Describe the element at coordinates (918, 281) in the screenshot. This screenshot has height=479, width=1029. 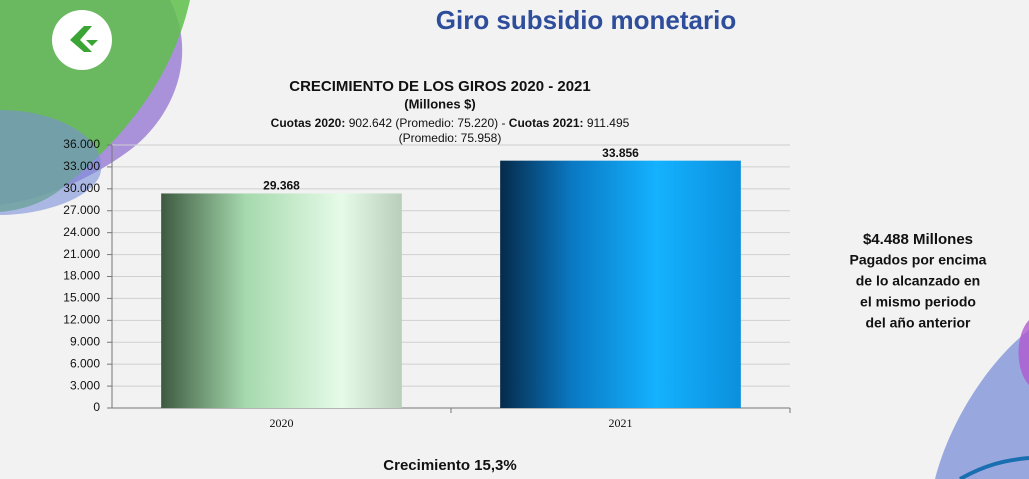
I see `side-line: de lo alcanzado en` at that location.